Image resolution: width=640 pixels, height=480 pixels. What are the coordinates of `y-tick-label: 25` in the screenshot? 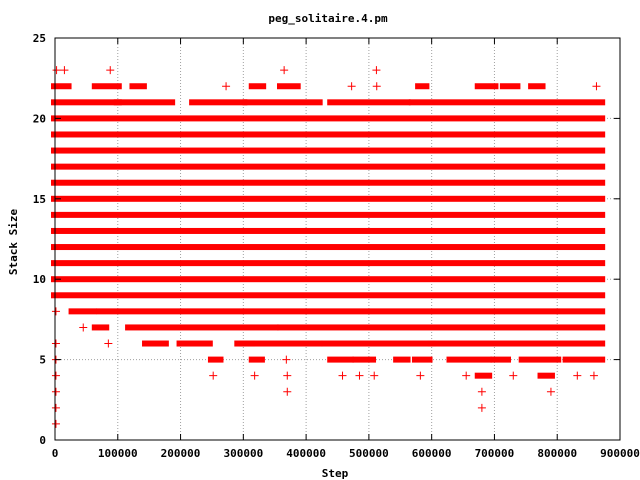 It's located at (39, 38).